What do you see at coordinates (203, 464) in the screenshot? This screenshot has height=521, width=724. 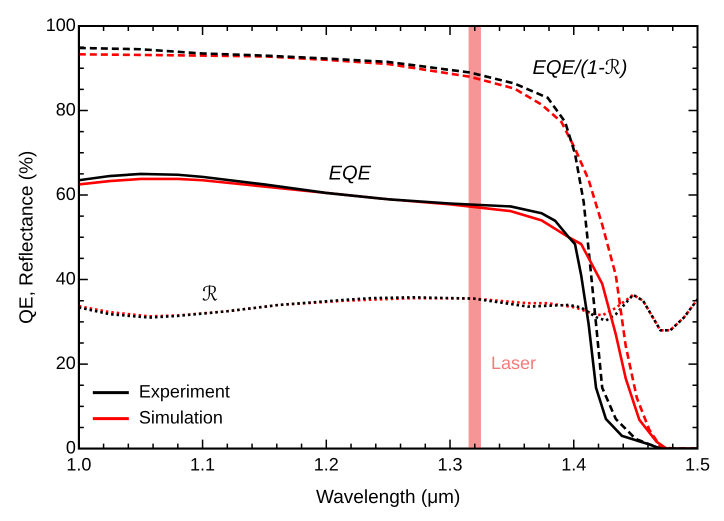 I see `x-tick-label: 1.1` at bounding box center [203, 464].